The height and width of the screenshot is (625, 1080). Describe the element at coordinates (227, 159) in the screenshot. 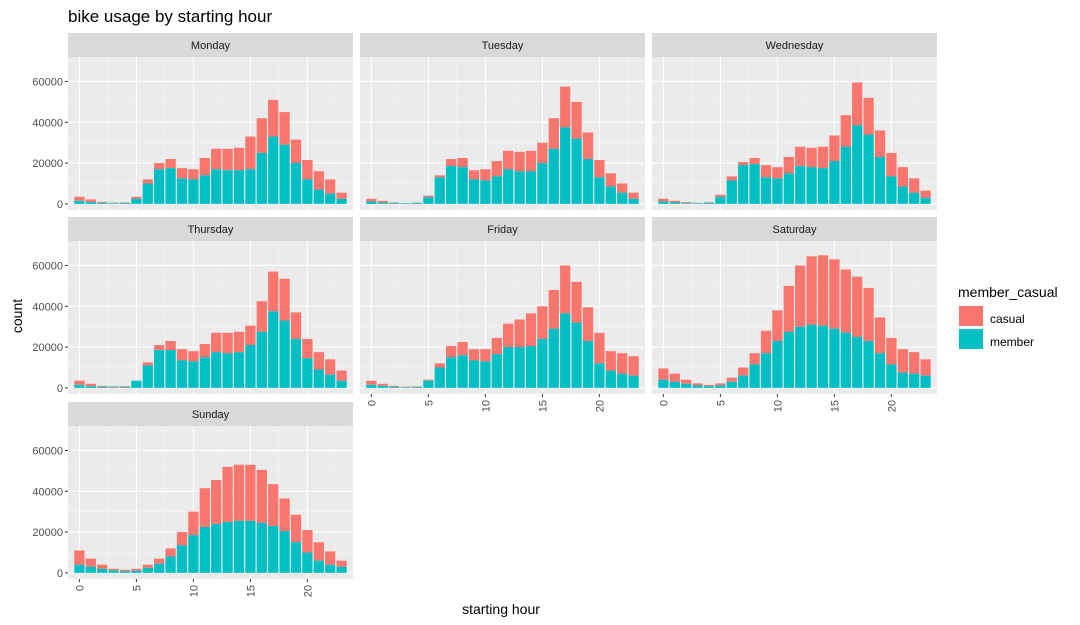

I see `bar-casual-monday-h13` at that location.